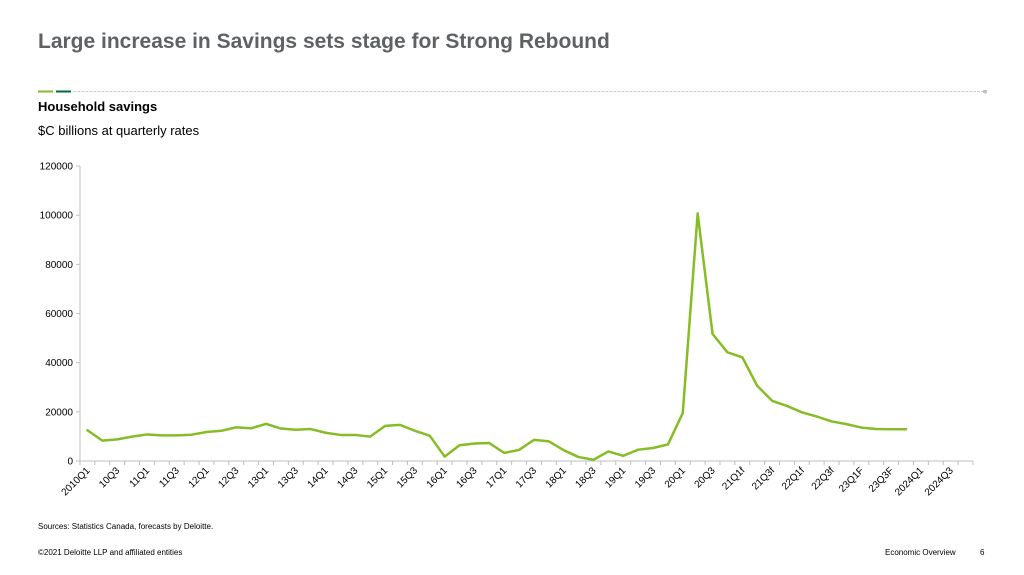 This screenshot has height=575, width=1024. Describe the element at coordinates (59, 363) in the screenshot. I see `y-tick-label: 40000` at that location.